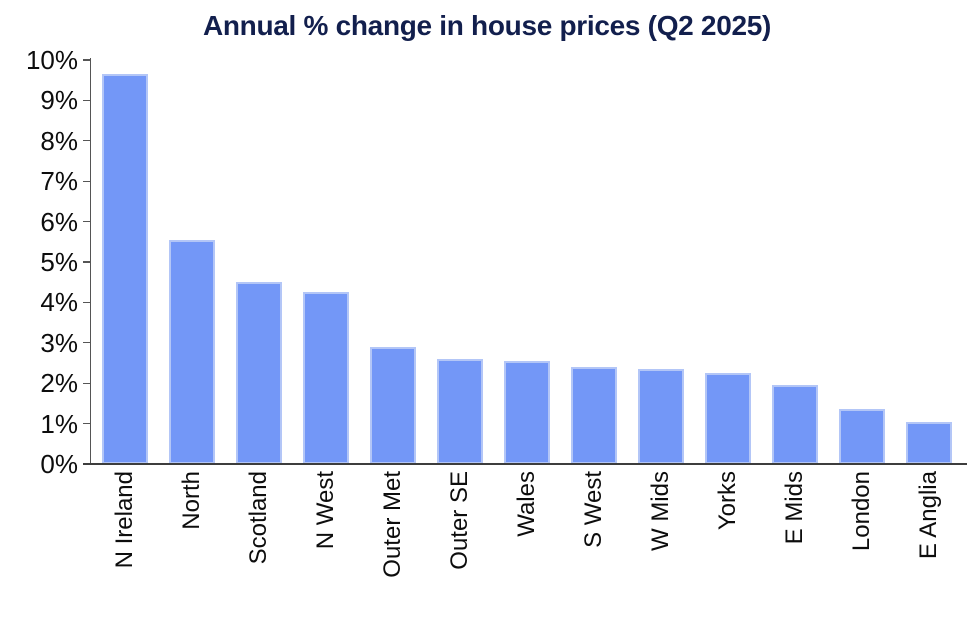 This screenshot has width=974, height=641. I want to click on bar-e-mids, so click(795, 424).